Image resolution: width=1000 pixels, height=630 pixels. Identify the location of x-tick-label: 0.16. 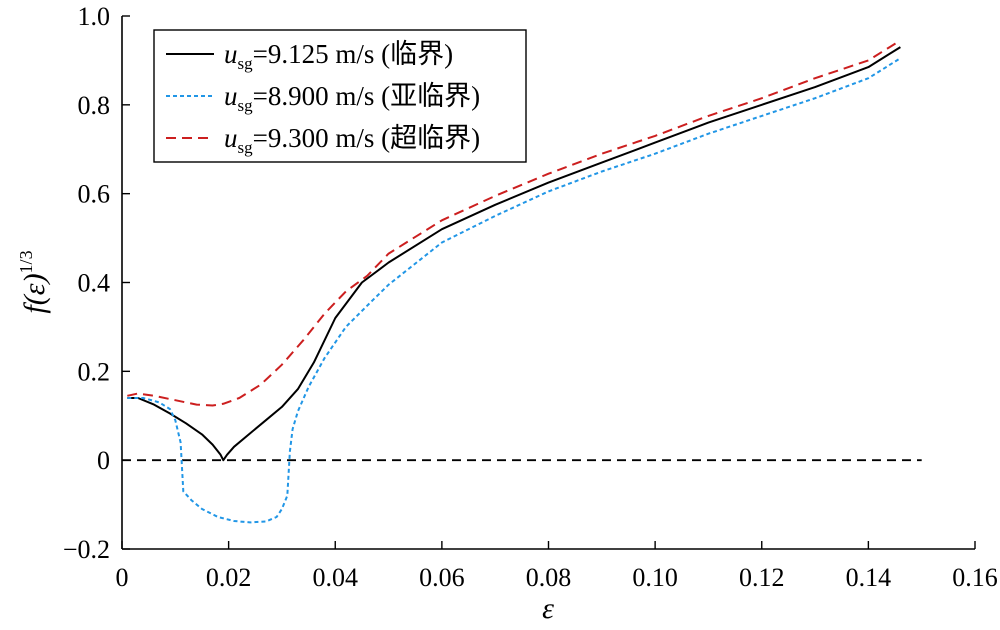
(975, 577).